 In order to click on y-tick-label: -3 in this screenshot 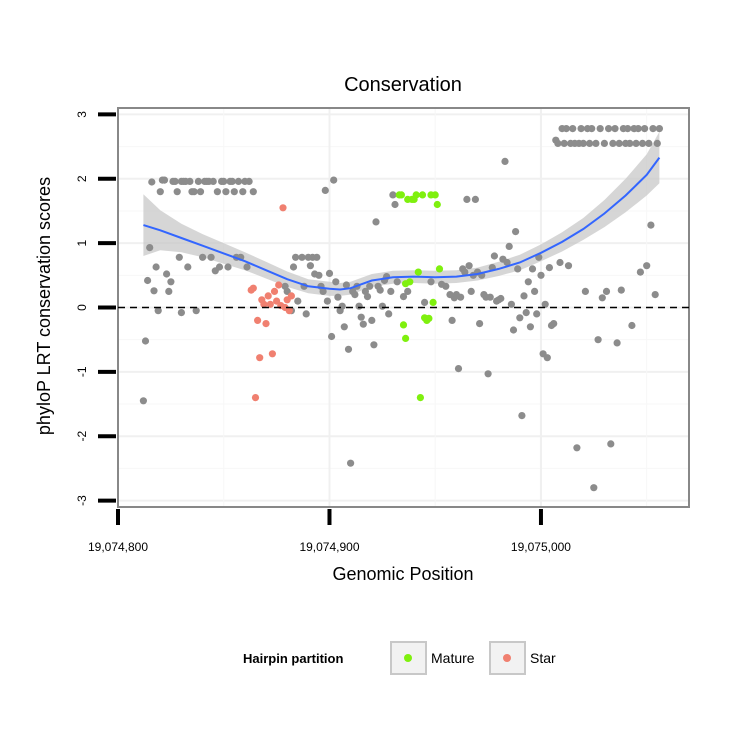, I will do `click(82, 500)`.